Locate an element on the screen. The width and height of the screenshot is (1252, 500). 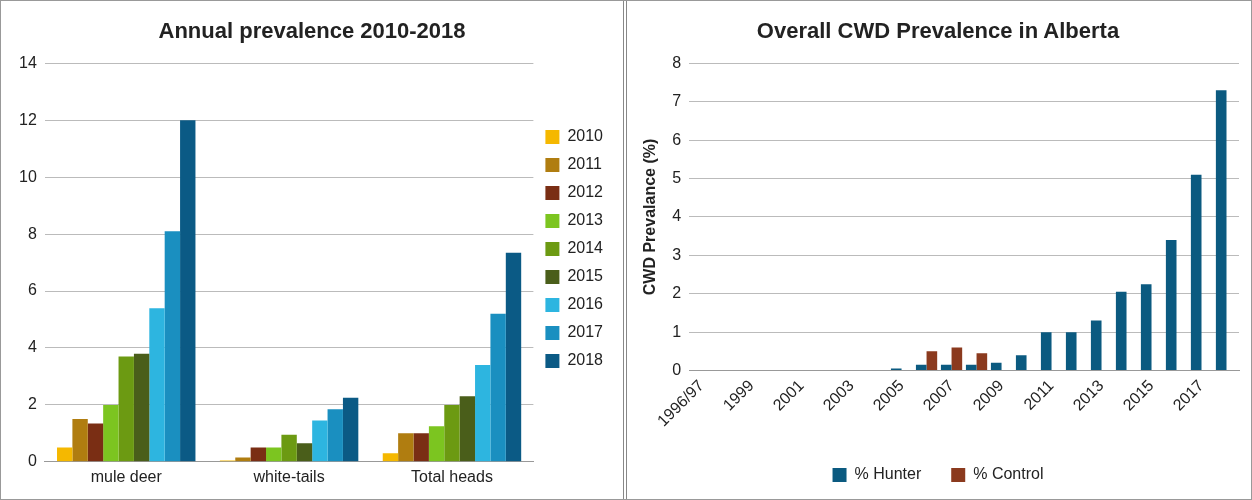
legend-label: 2017 is located at coordinates (585, 332).